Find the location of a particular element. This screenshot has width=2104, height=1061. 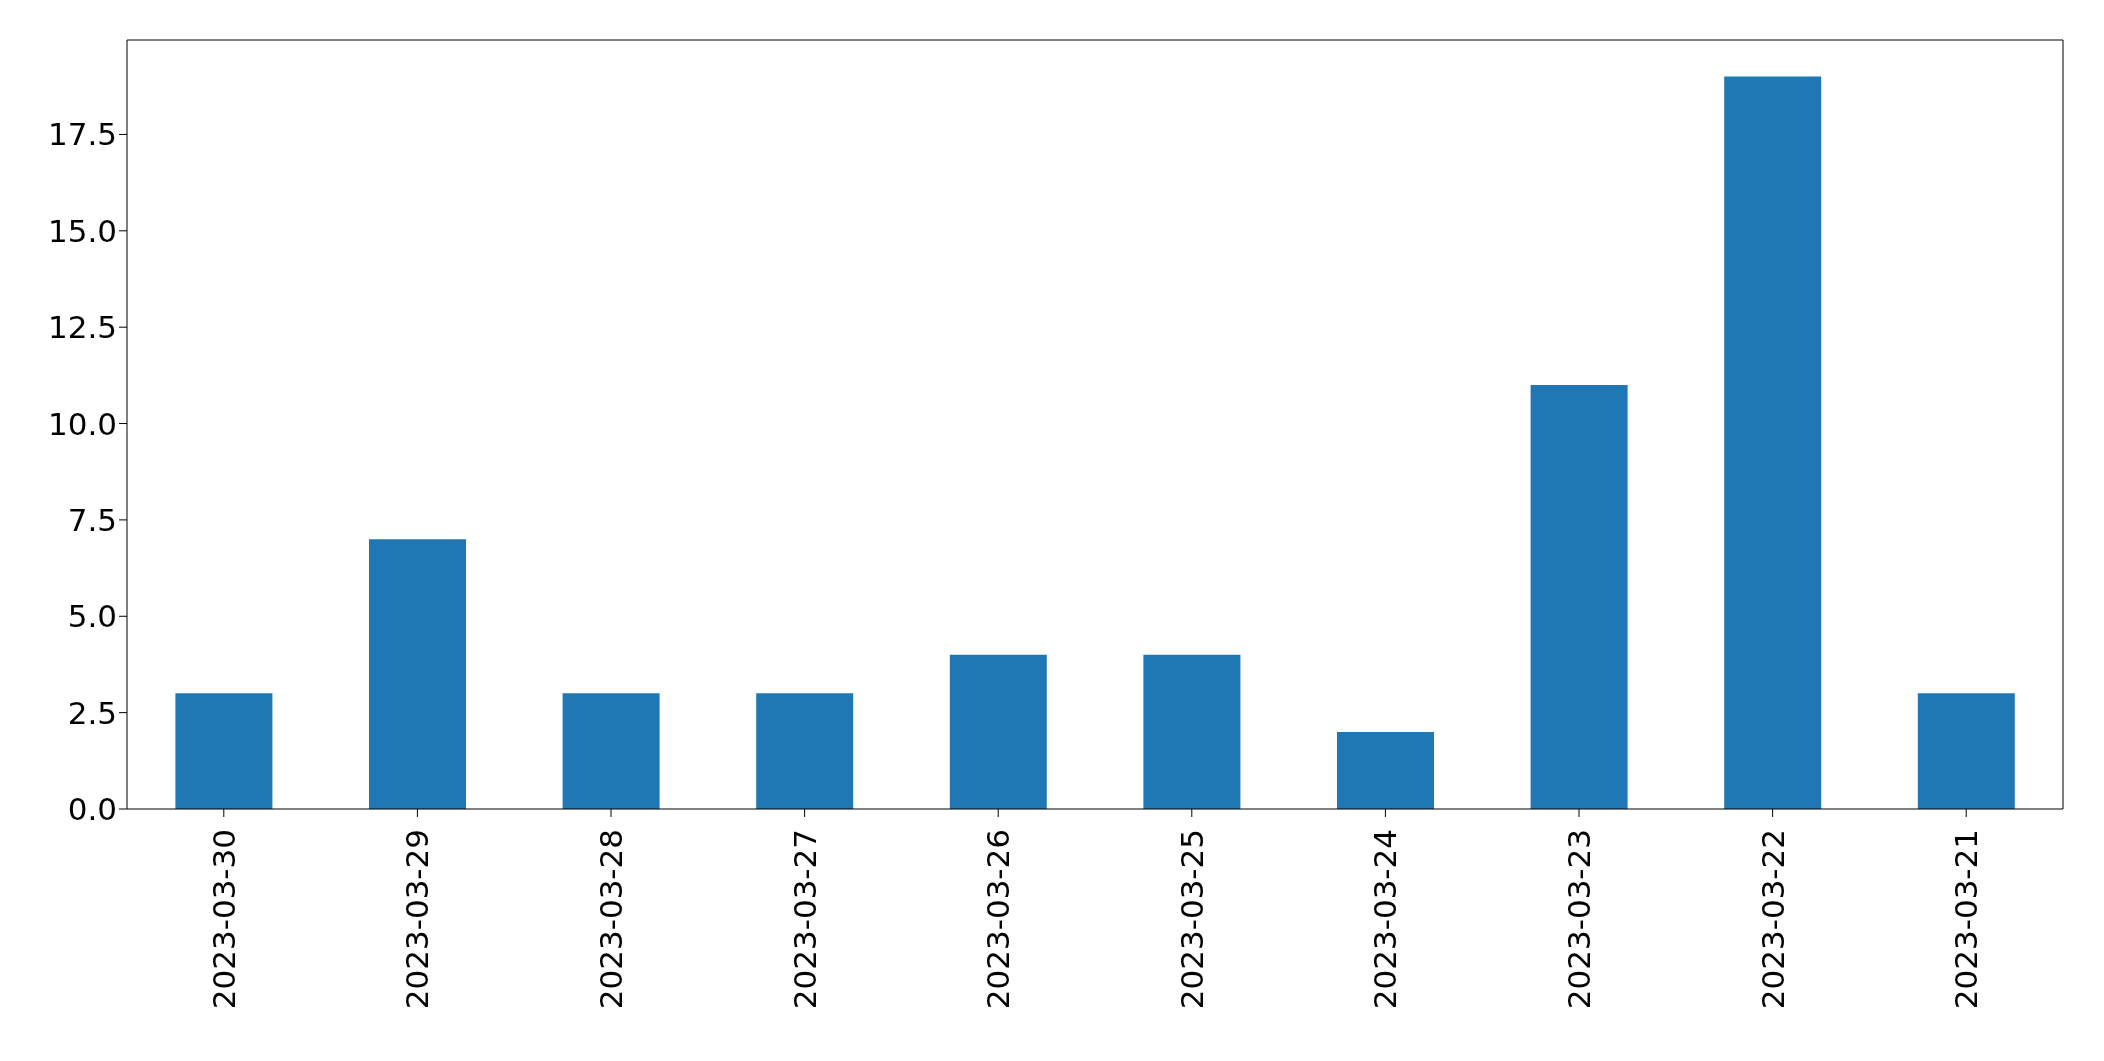

y-tick-label: 7.5 is located at coordinates (92, 519).